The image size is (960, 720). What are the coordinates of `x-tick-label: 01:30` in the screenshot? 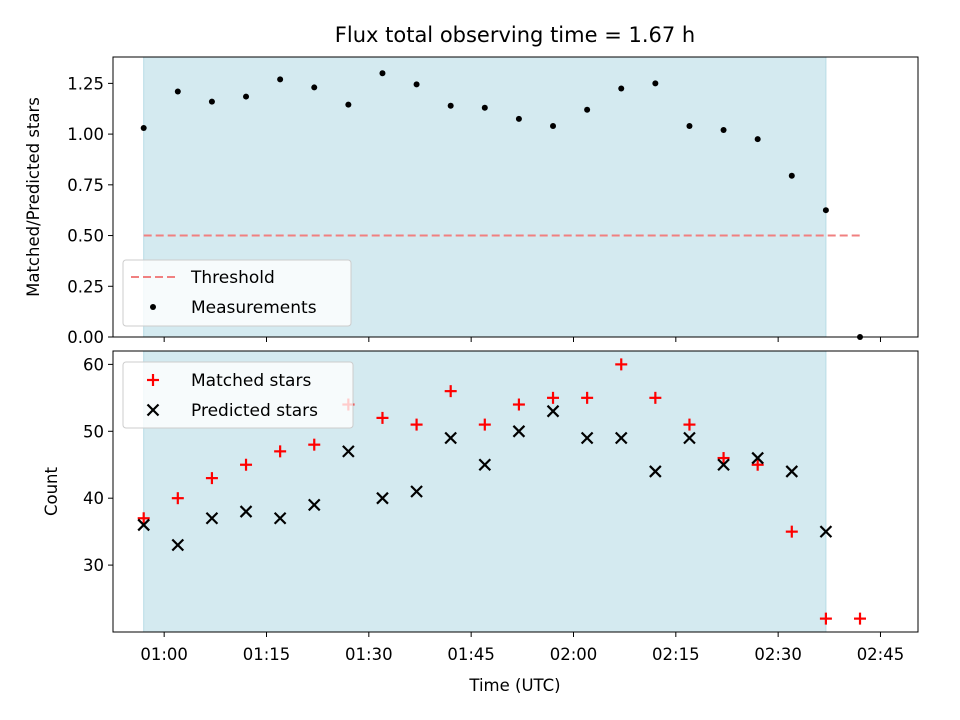 It's located at (369, 654).